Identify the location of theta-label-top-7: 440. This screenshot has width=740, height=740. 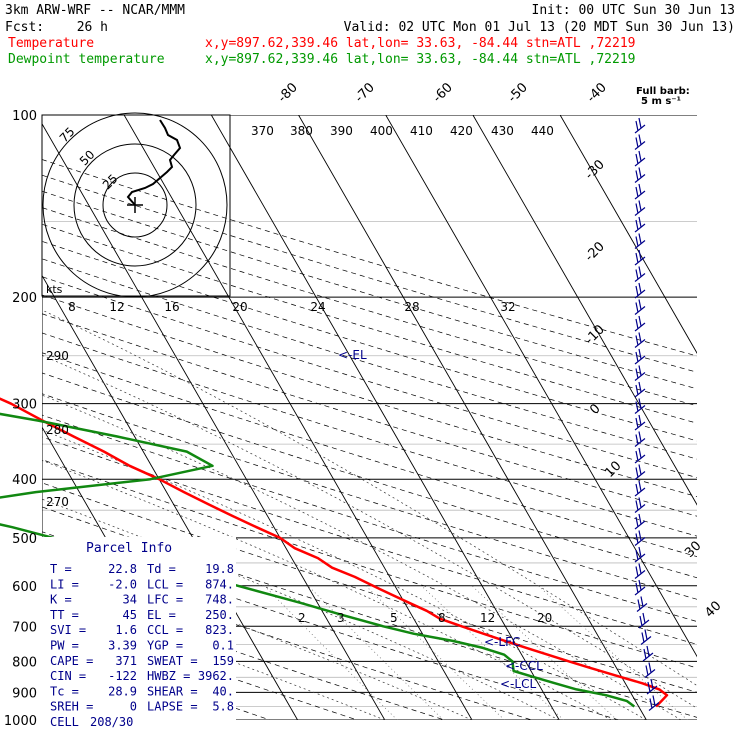
(542, 131).